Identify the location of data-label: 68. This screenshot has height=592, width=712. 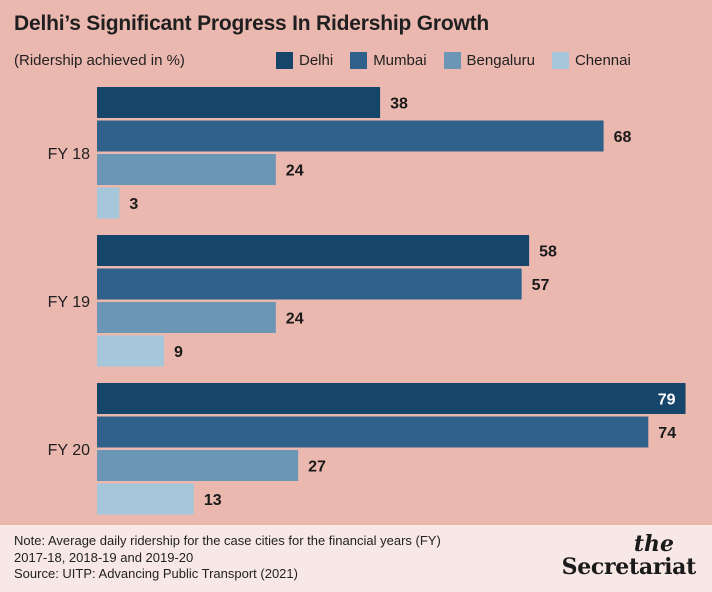
(623, 137).